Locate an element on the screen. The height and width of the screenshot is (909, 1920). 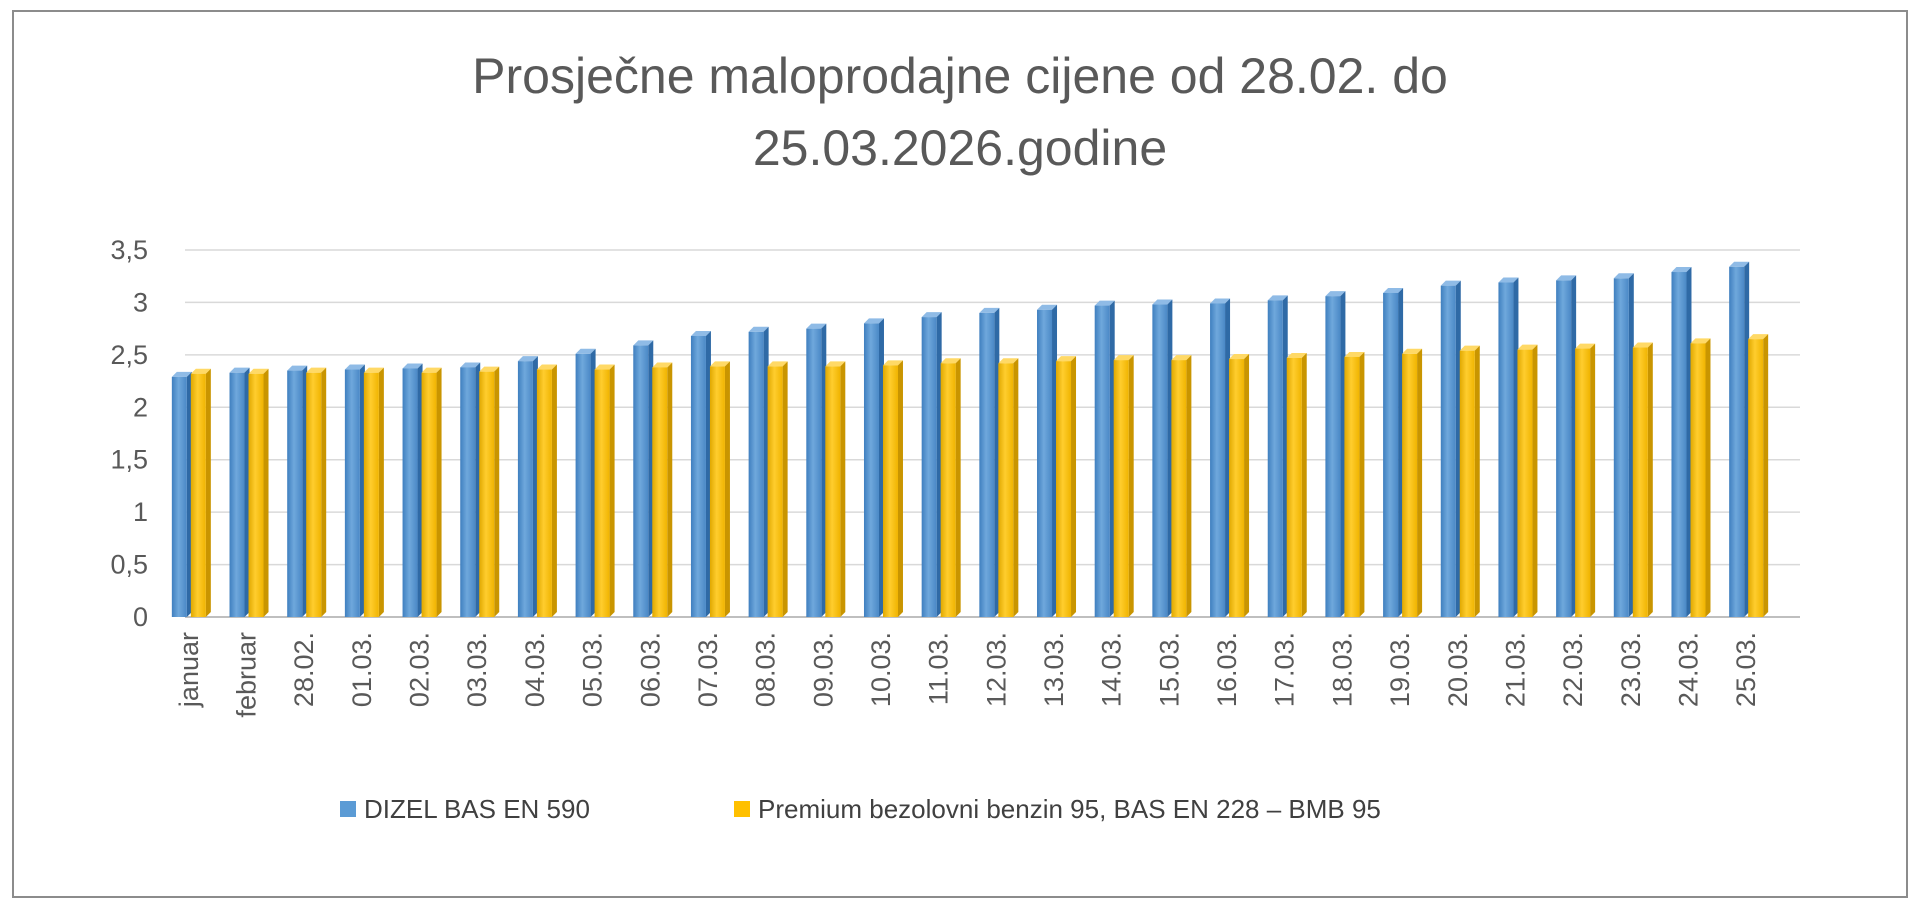
y-tick-label: 3,5 is located at coordinates (129, 250).